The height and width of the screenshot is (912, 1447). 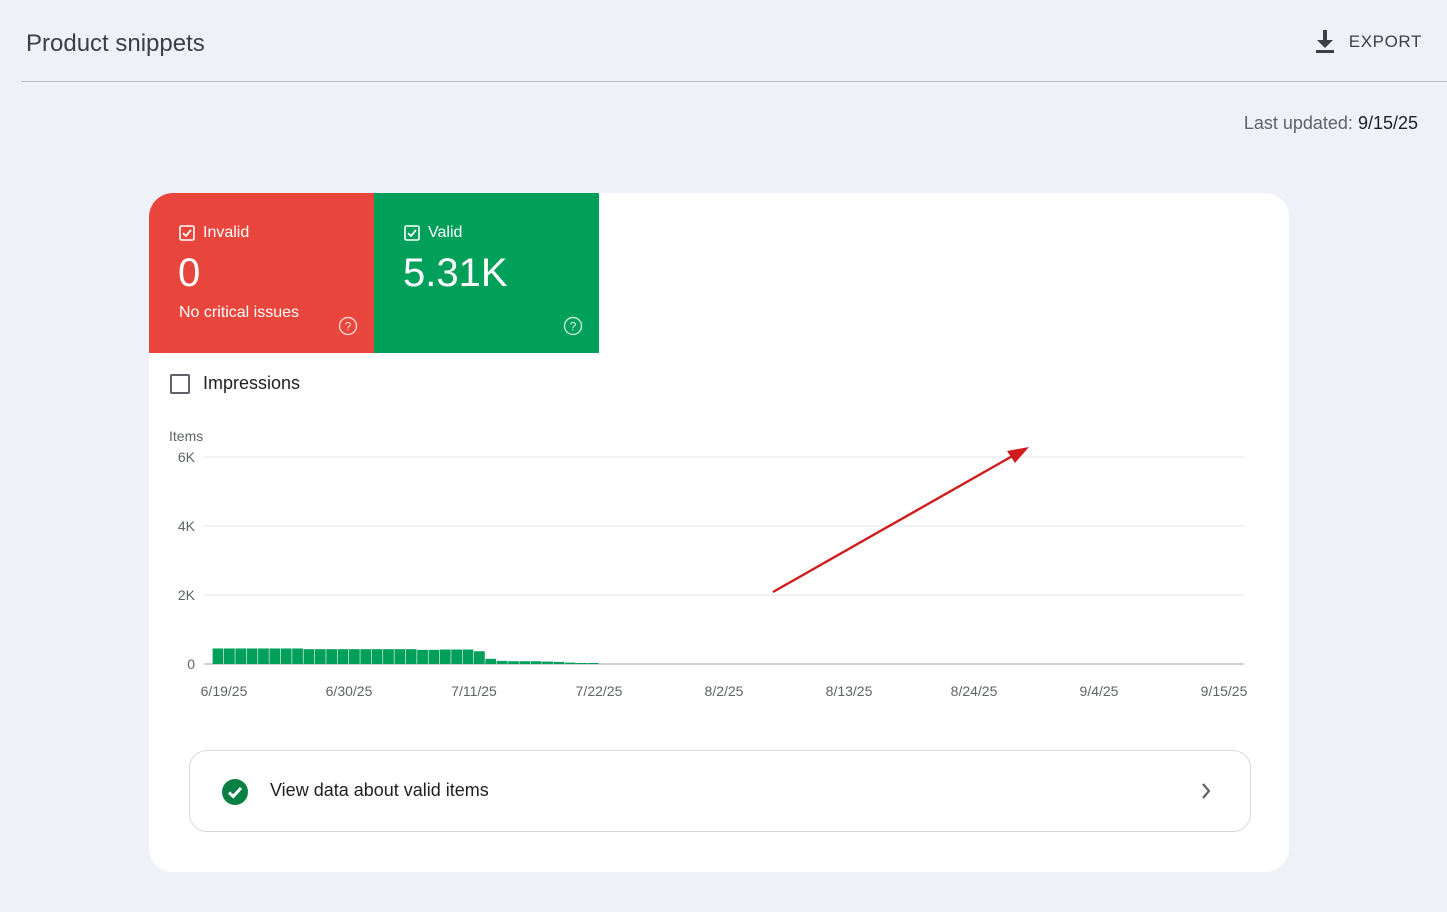 What do you see at coordinates (189, 273) in the screenshot?
I see `invalid-count: 0` at bounding box center [189, 273].